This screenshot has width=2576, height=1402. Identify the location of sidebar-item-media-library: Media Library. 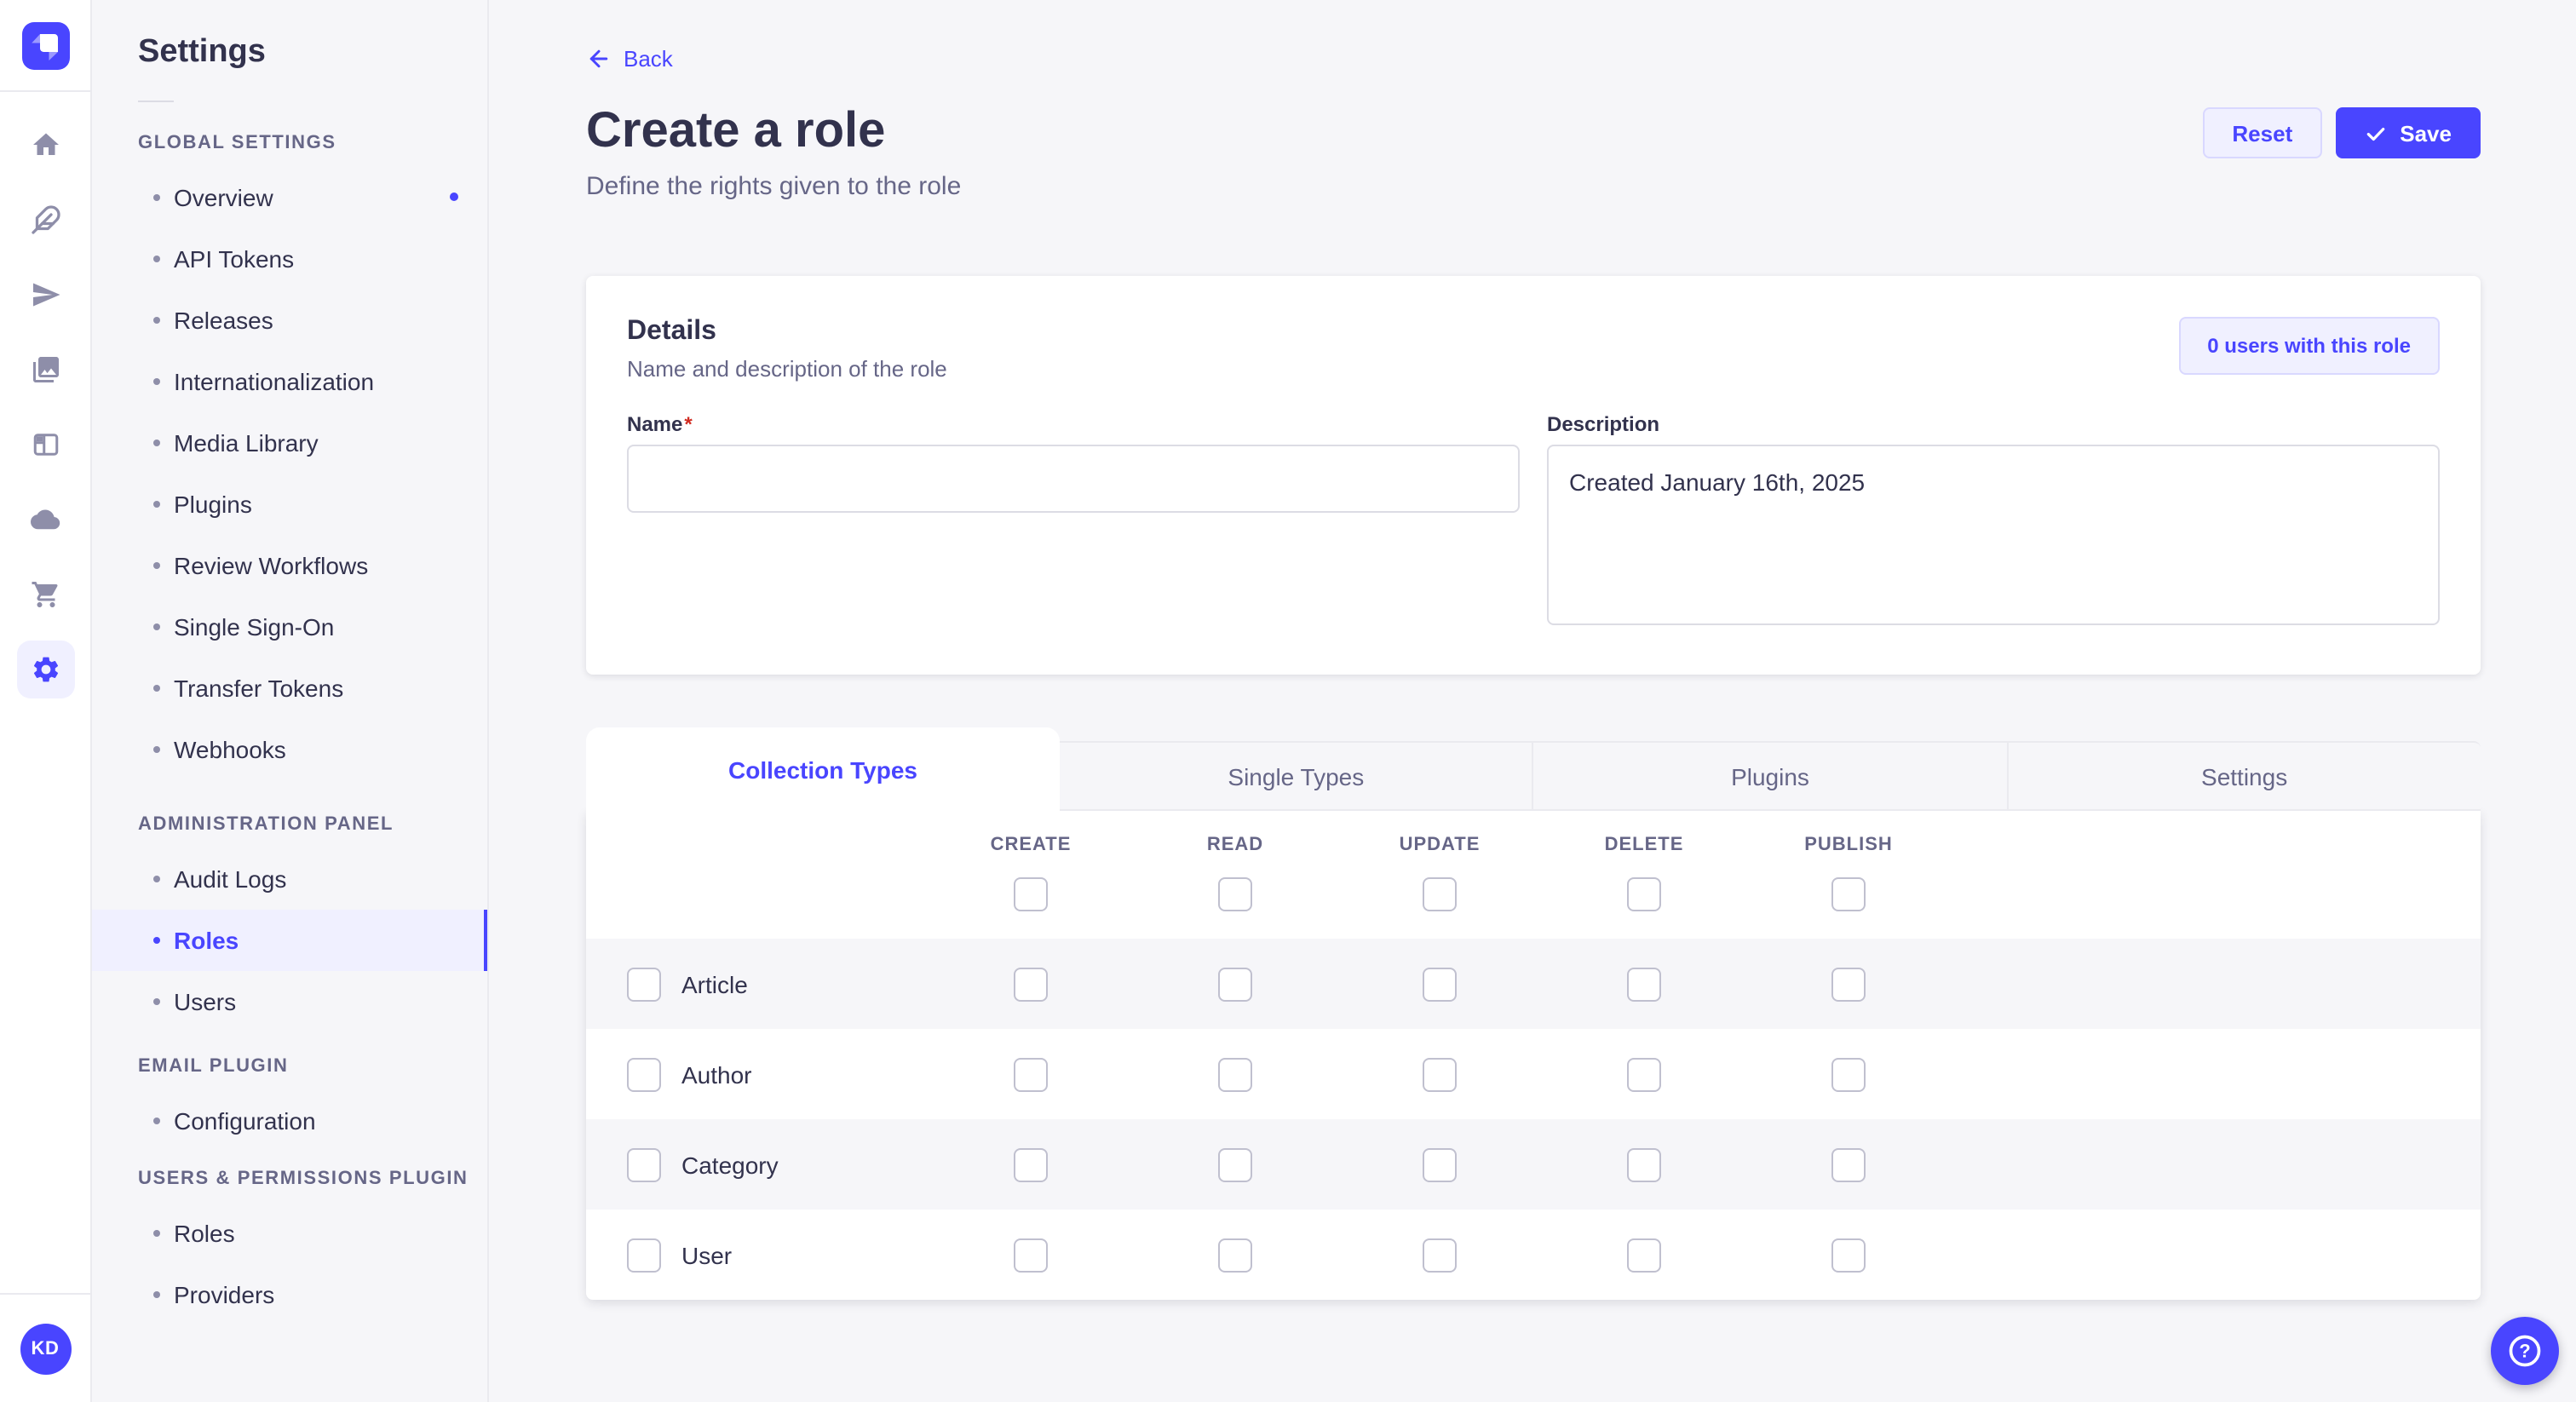
(290, 443).